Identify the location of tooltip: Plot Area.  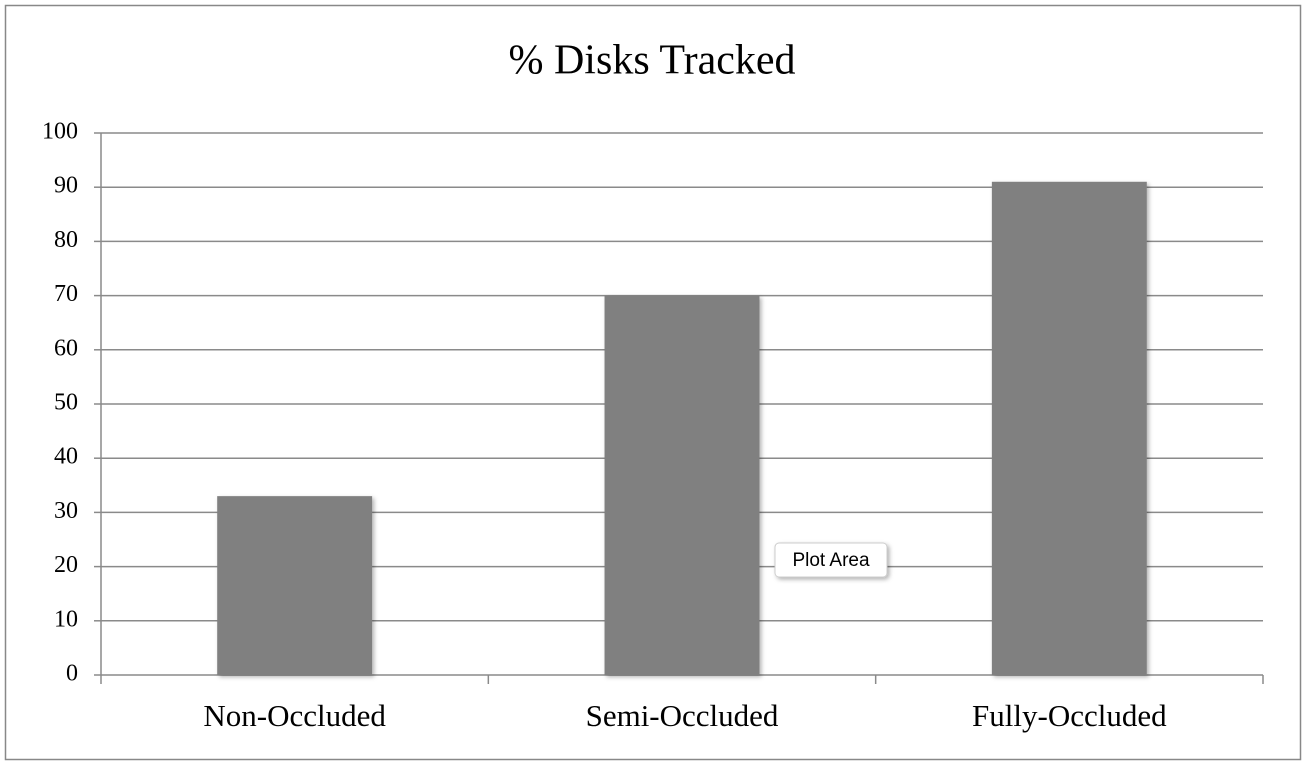
(831, 560).